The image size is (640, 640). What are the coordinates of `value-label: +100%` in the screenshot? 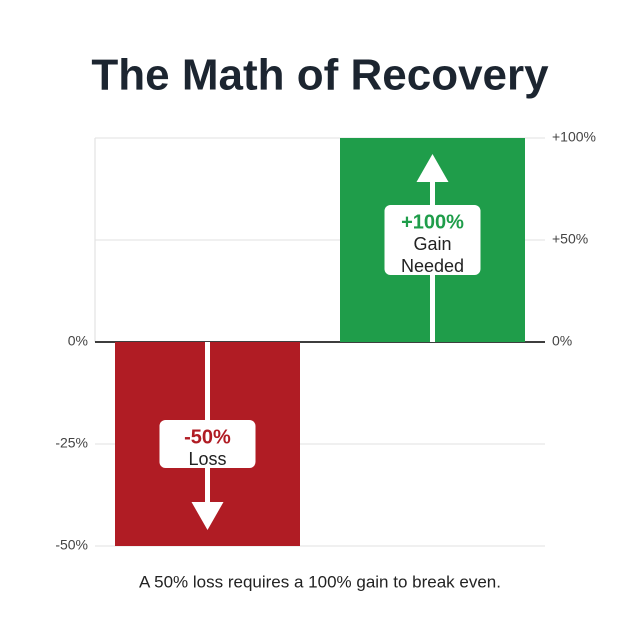 It's located at (432, 222).